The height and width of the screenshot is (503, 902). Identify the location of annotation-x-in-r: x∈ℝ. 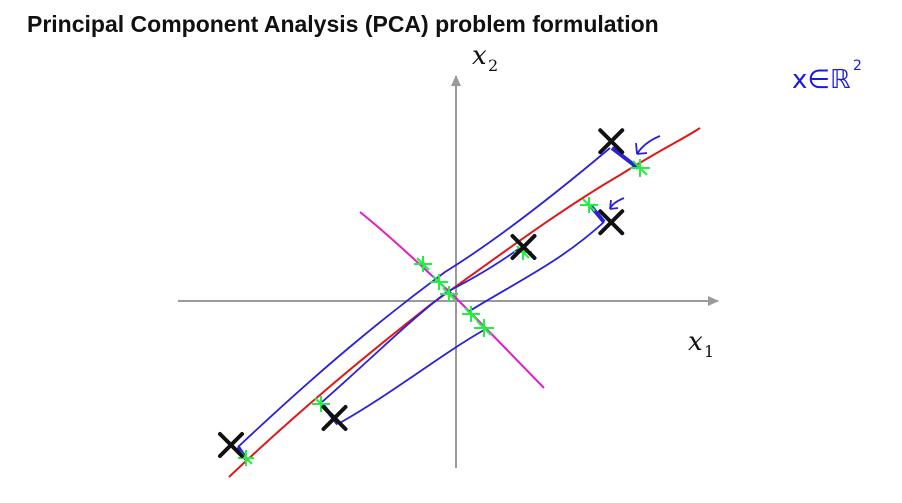
(821, 80).